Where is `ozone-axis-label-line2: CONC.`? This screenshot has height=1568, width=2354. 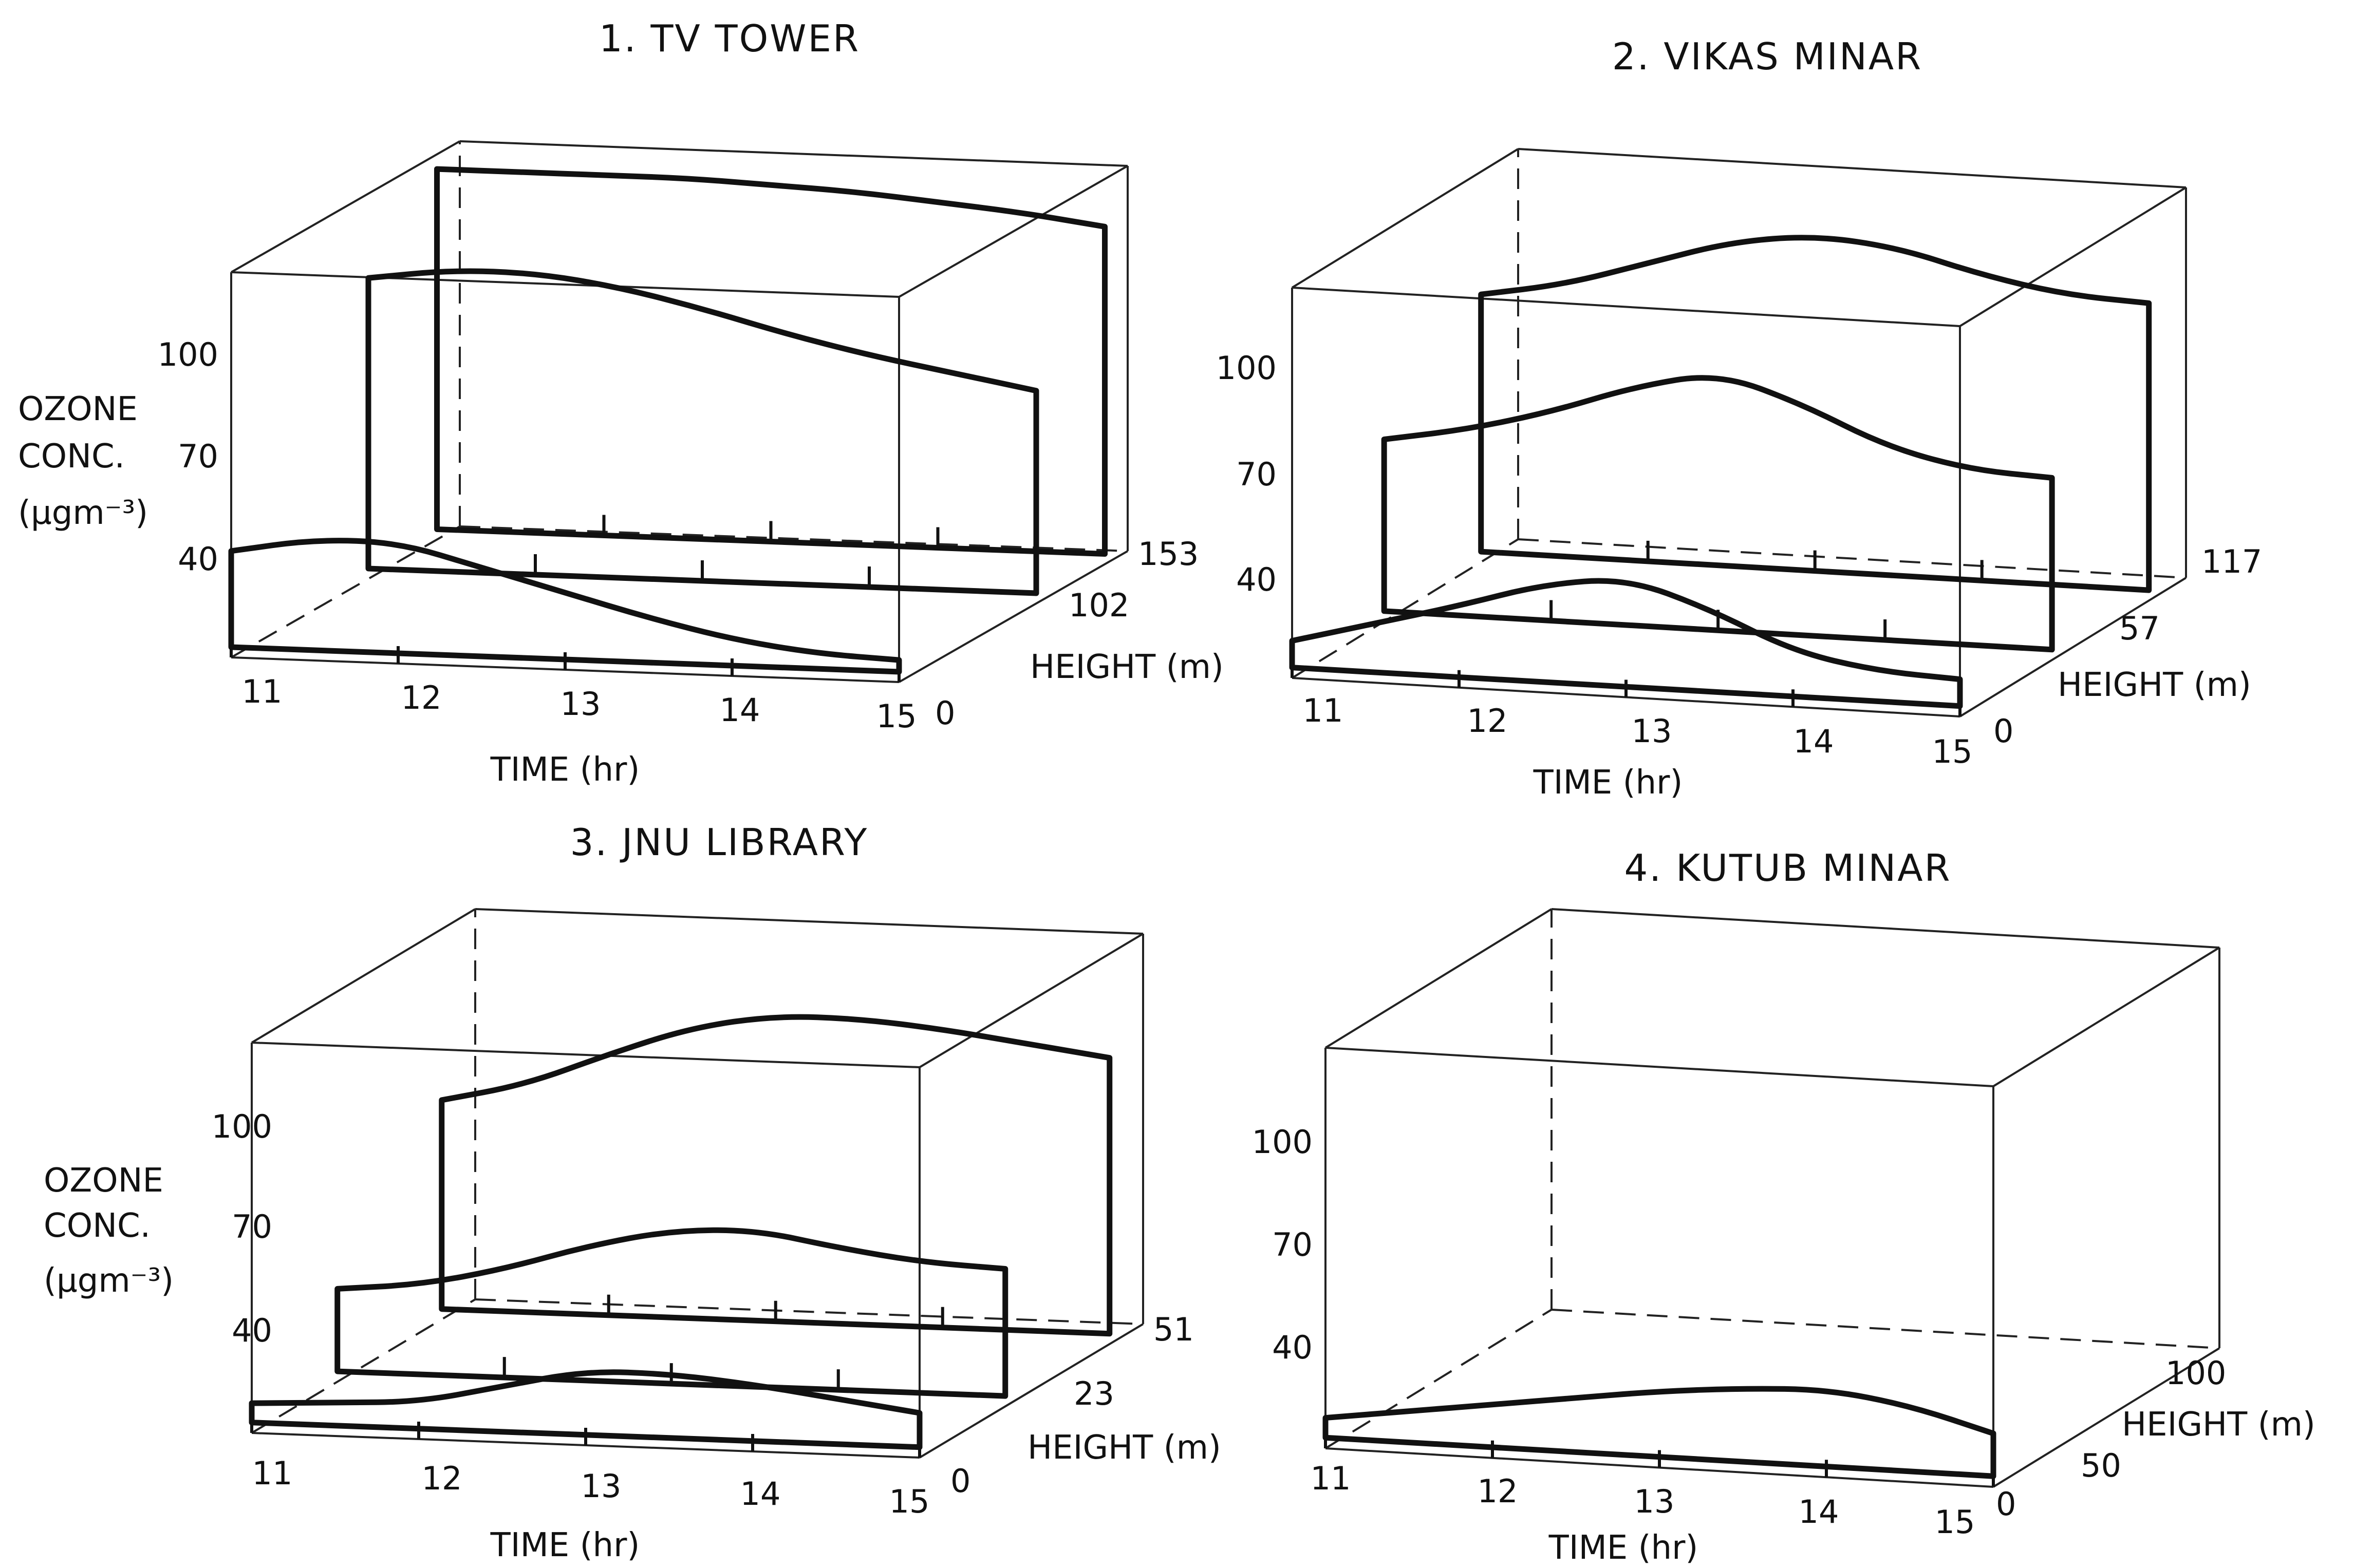 ozone-axis-label-line2: CONC. is located at coordinates (98, 1226).